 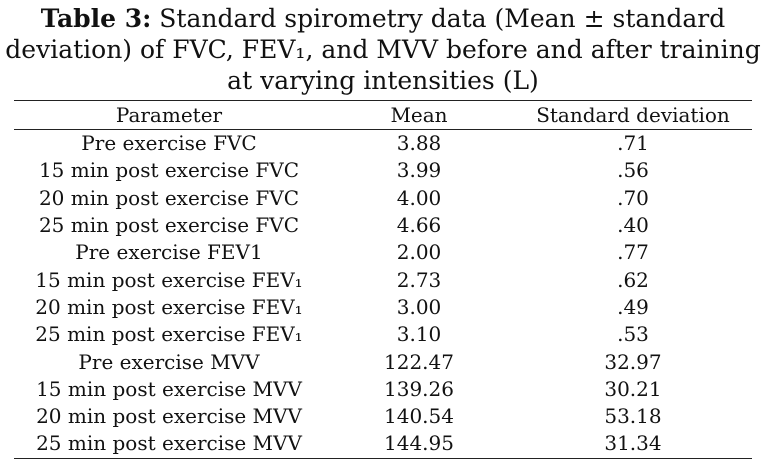 I want to click on header-standard-deviation: Standard deviation, so click(x=633, y=114).